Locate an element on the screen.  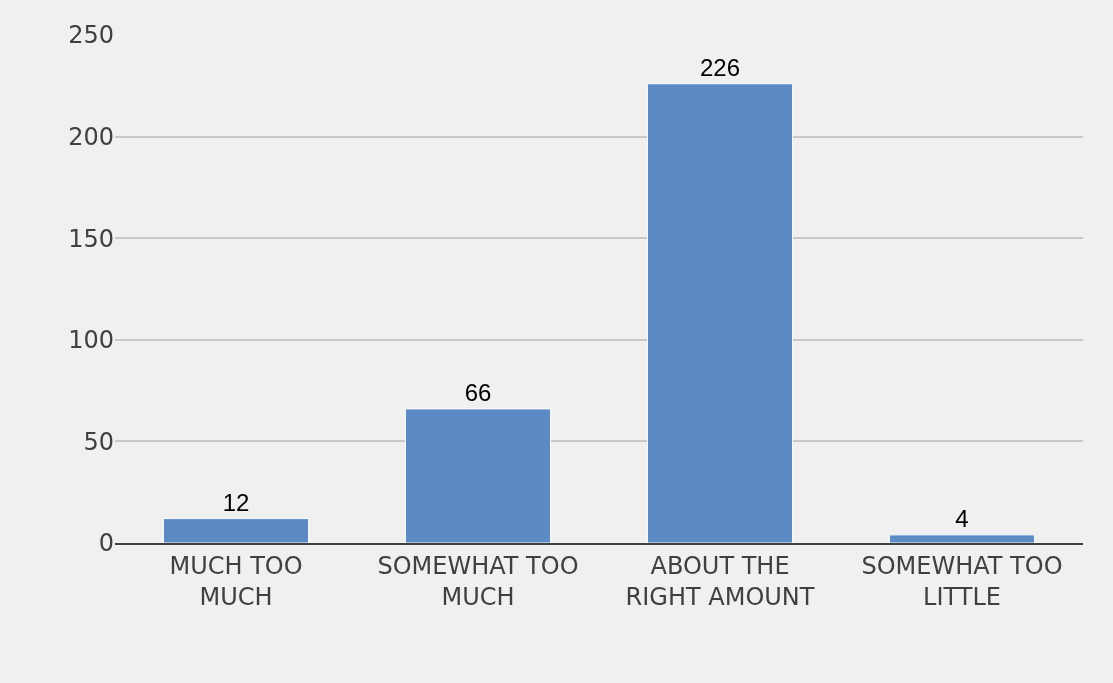
y-tick-label: 250 is located at coordinates (91, 35).